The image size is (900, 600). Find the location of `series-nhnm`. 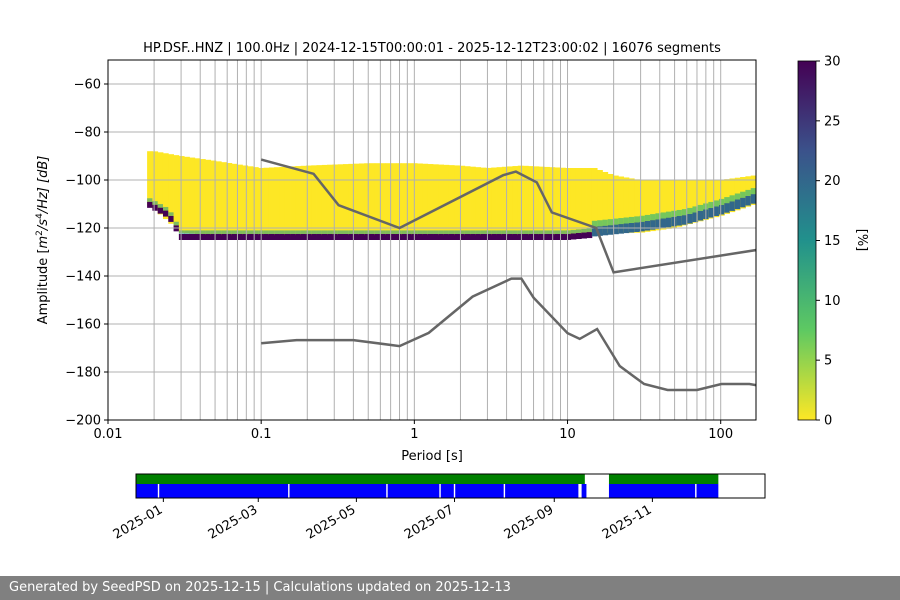

series-nhnm is located at coordinates (508, 216).